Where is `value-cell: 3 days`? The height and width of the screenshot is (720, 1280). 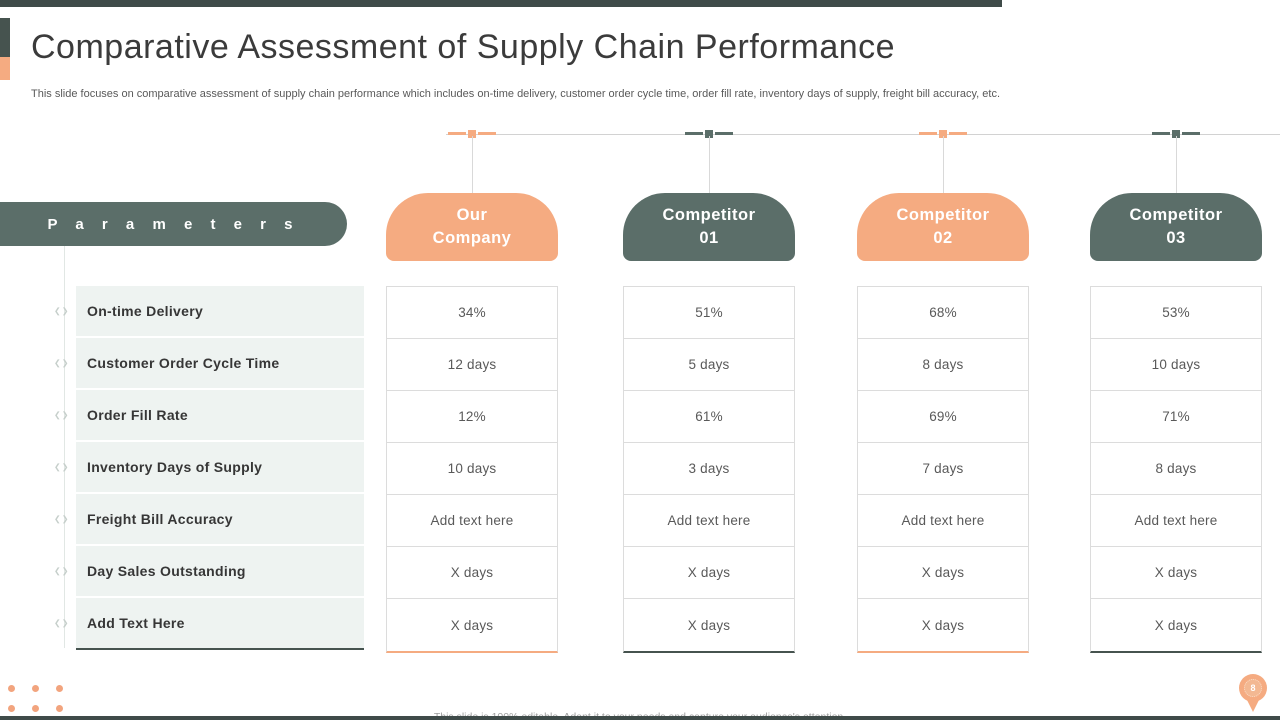 value-cell: 3 days is located at coordinates (709, 469).